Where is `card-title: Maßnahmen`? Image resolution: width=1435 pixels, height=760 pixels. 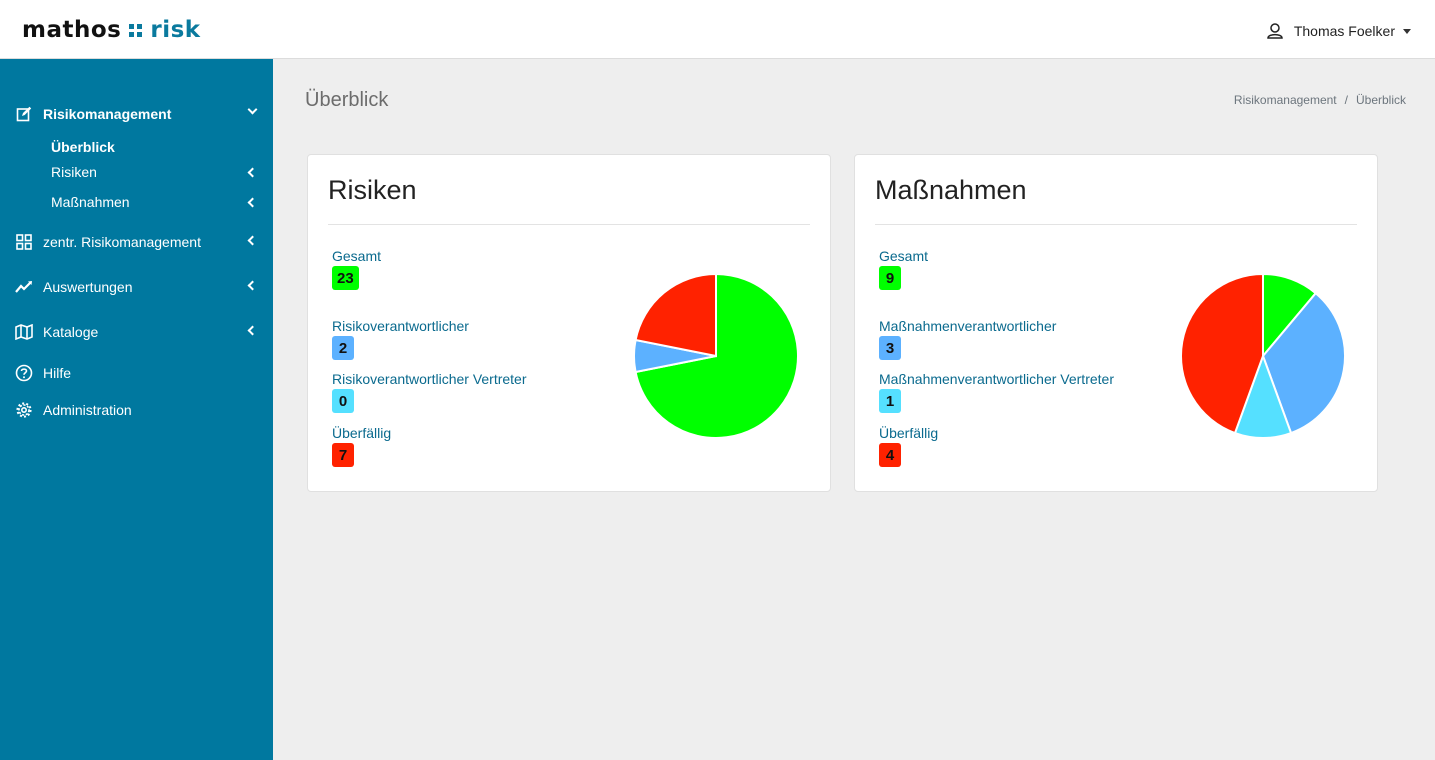
card-title: Maßnahmen is located at coordinates (951, 190).